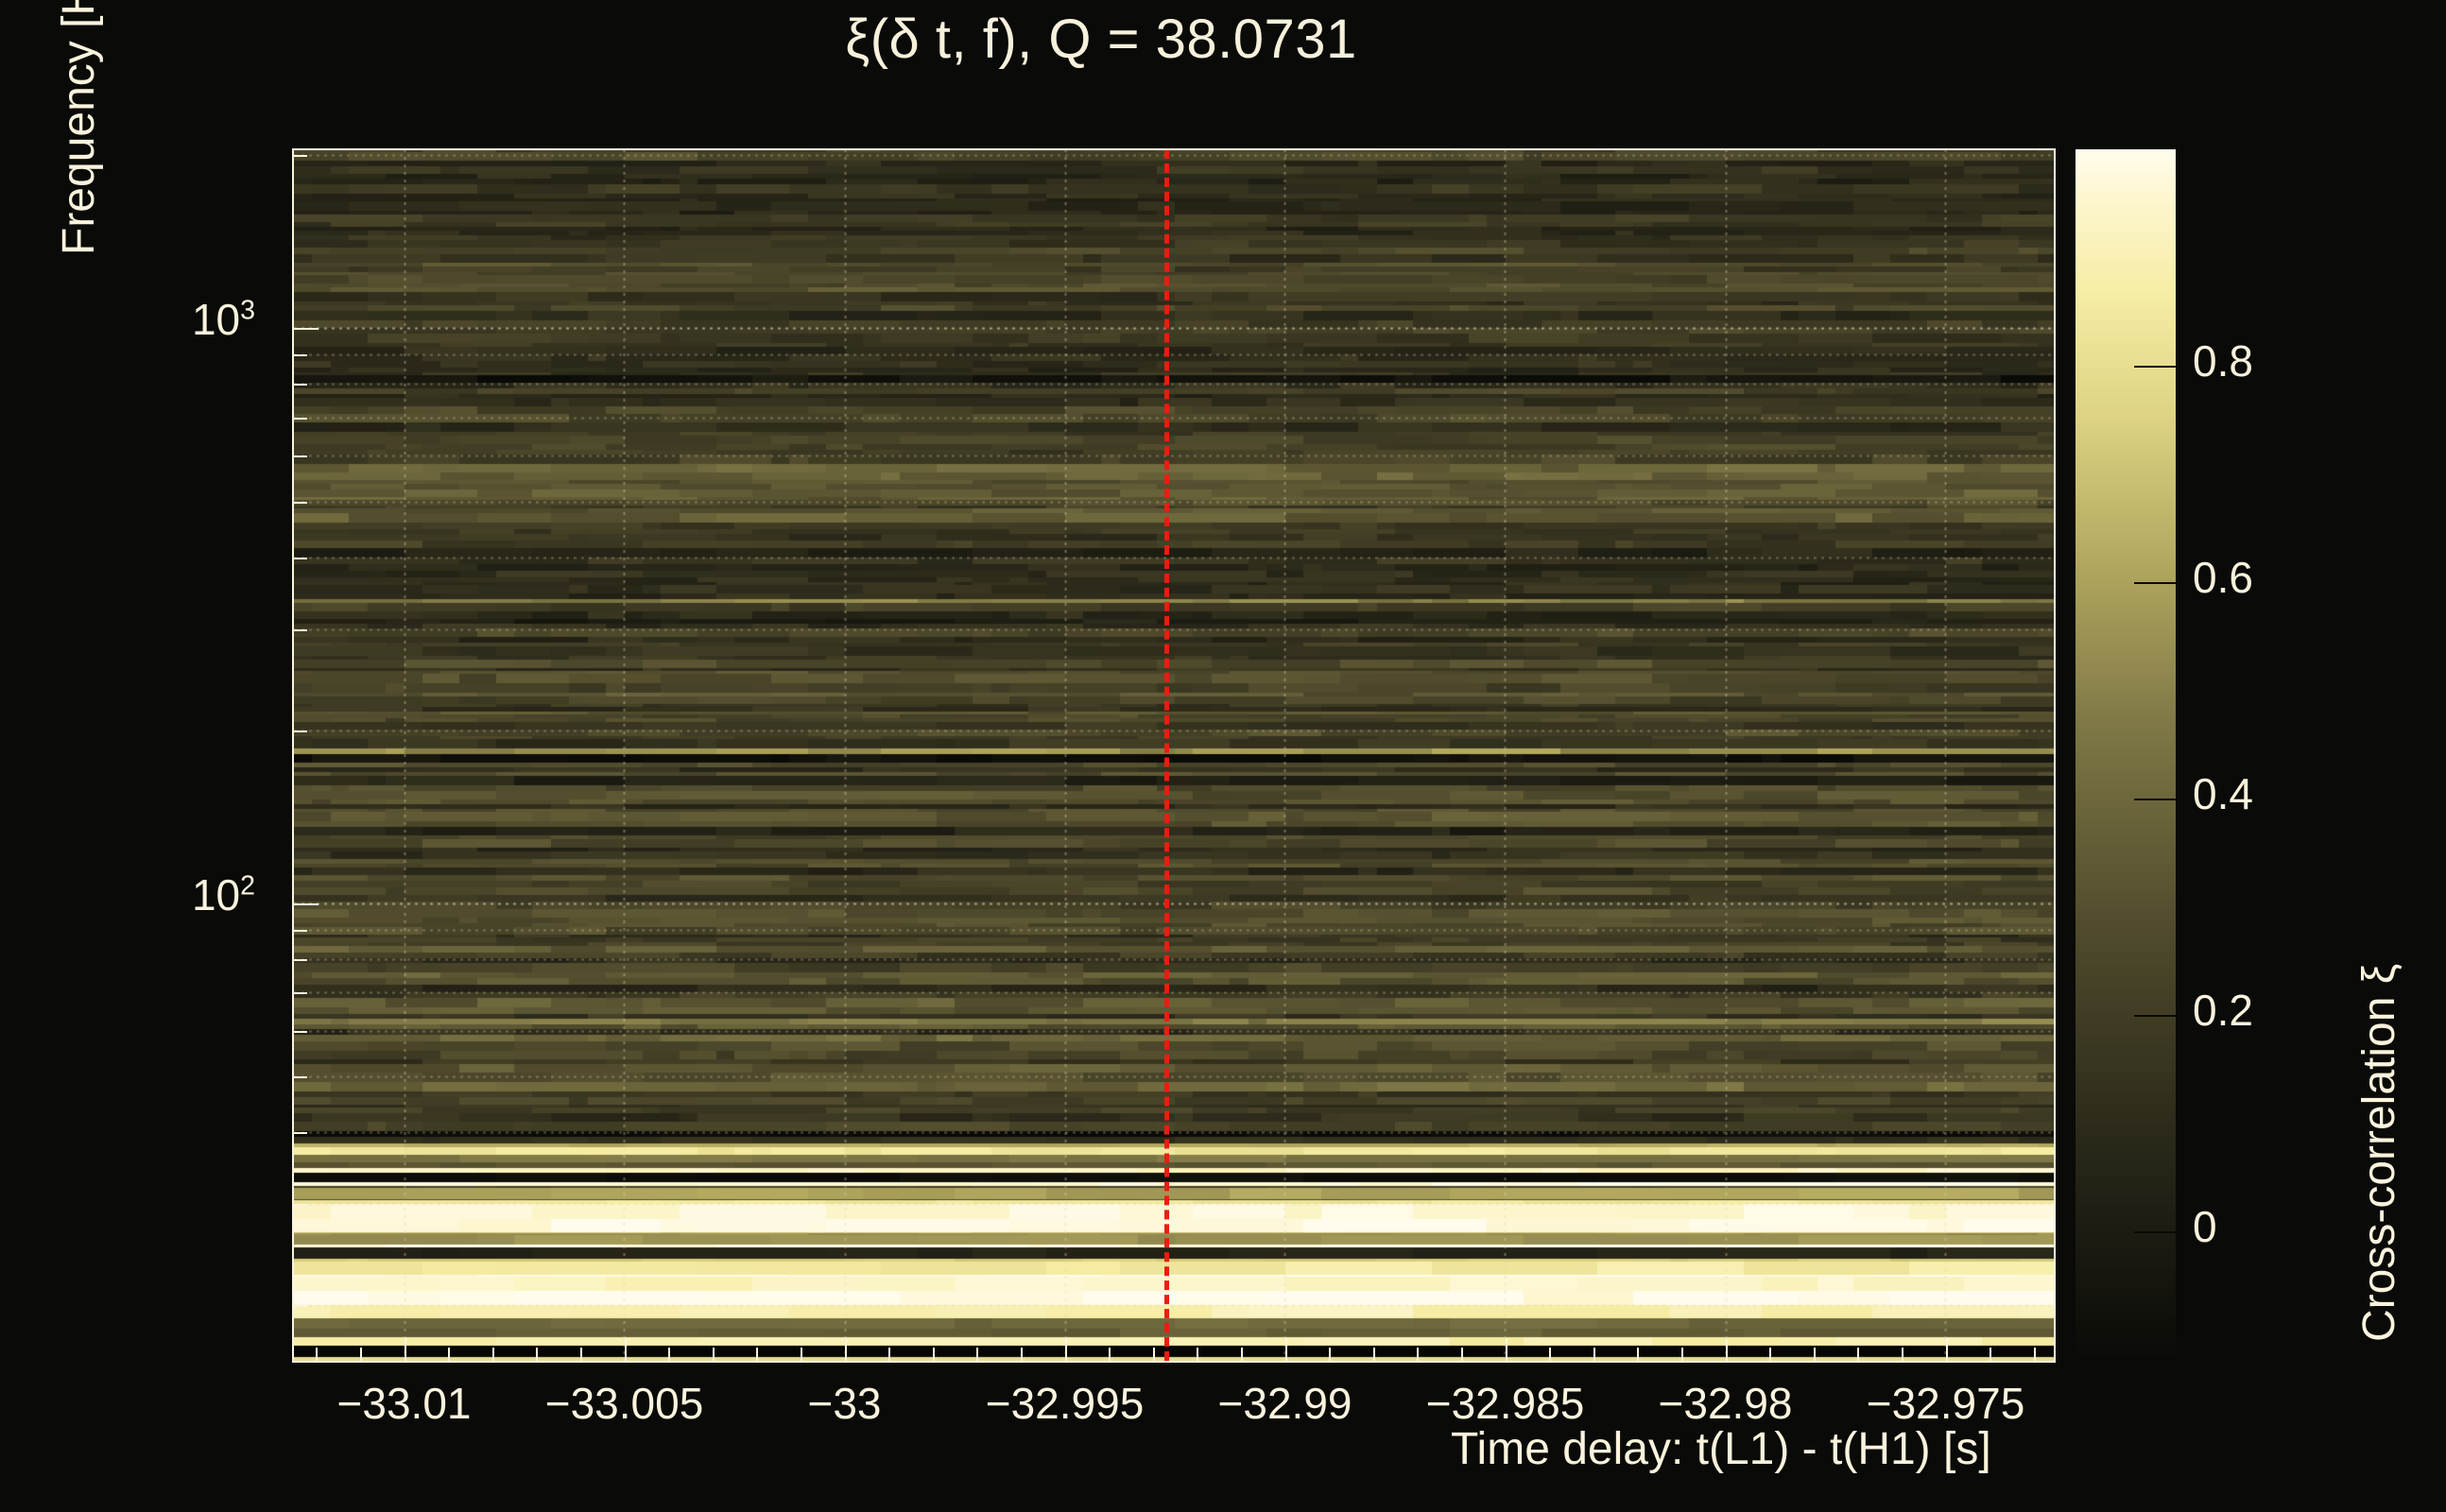  Describe the element at coordinates (1721, 1449) in the screenshot. I see `x-axis-label: Time delay: t(L1) - t(H1) [s]` at that location.